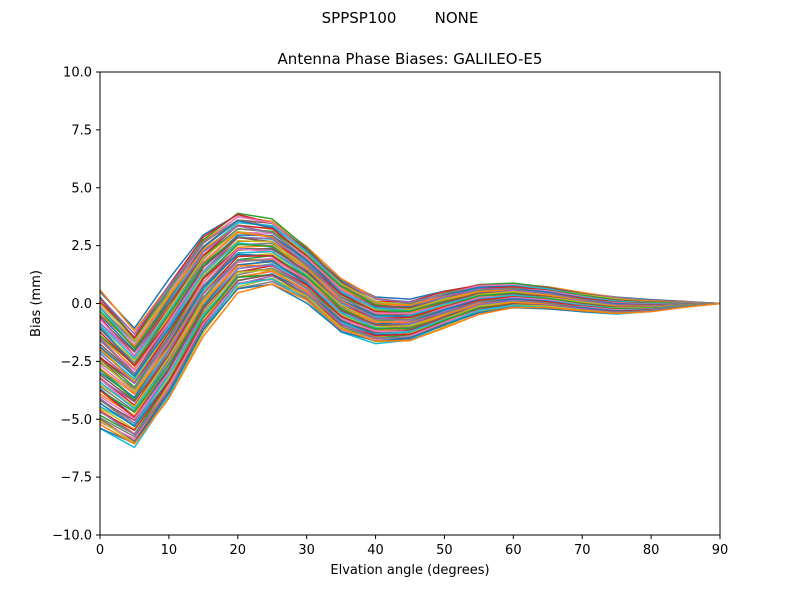 The height and width of the screenshot is (600, 800). Describe the element at coordinates (81, 188) in the screenshot. I see `y-tick-label: 5.0` at that location.